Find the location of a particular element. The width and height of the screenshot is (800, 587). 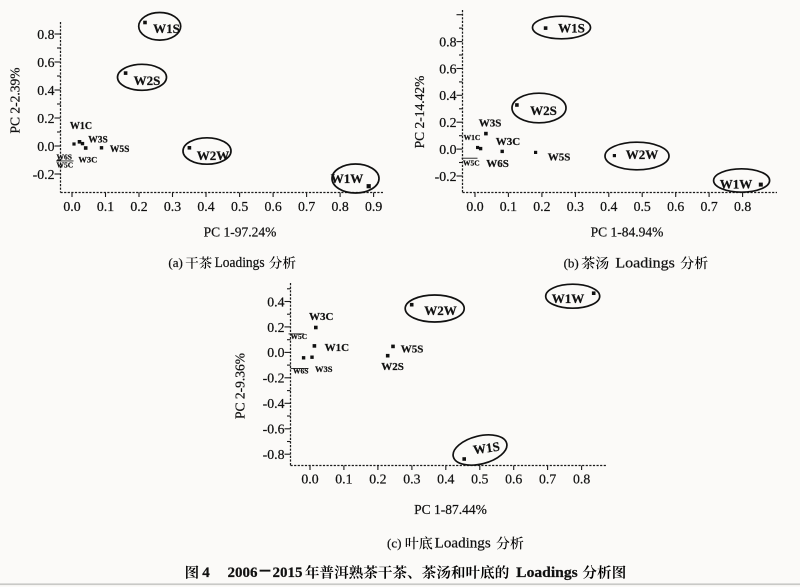

svg-text: (c) is located at coordinates (394, 543).